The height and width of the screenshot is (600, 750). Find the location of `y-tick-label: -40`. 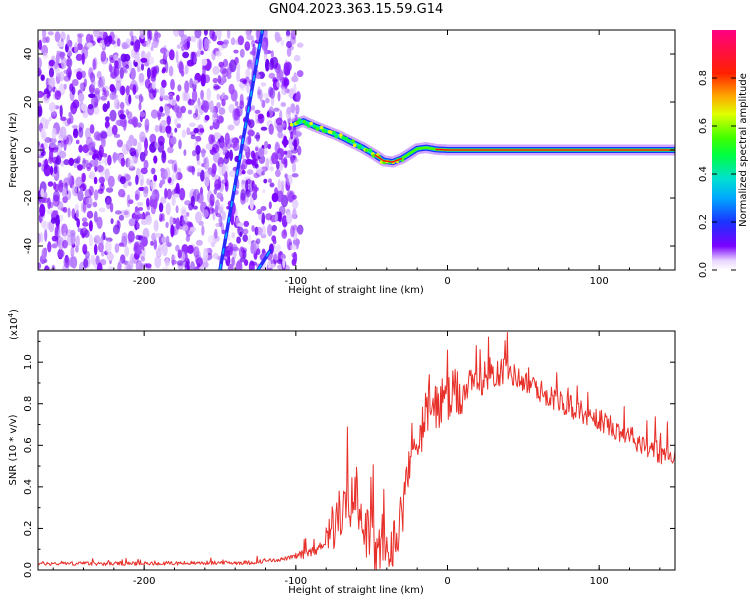

y-tick-label: -40 is located at coordinates (28, 246).